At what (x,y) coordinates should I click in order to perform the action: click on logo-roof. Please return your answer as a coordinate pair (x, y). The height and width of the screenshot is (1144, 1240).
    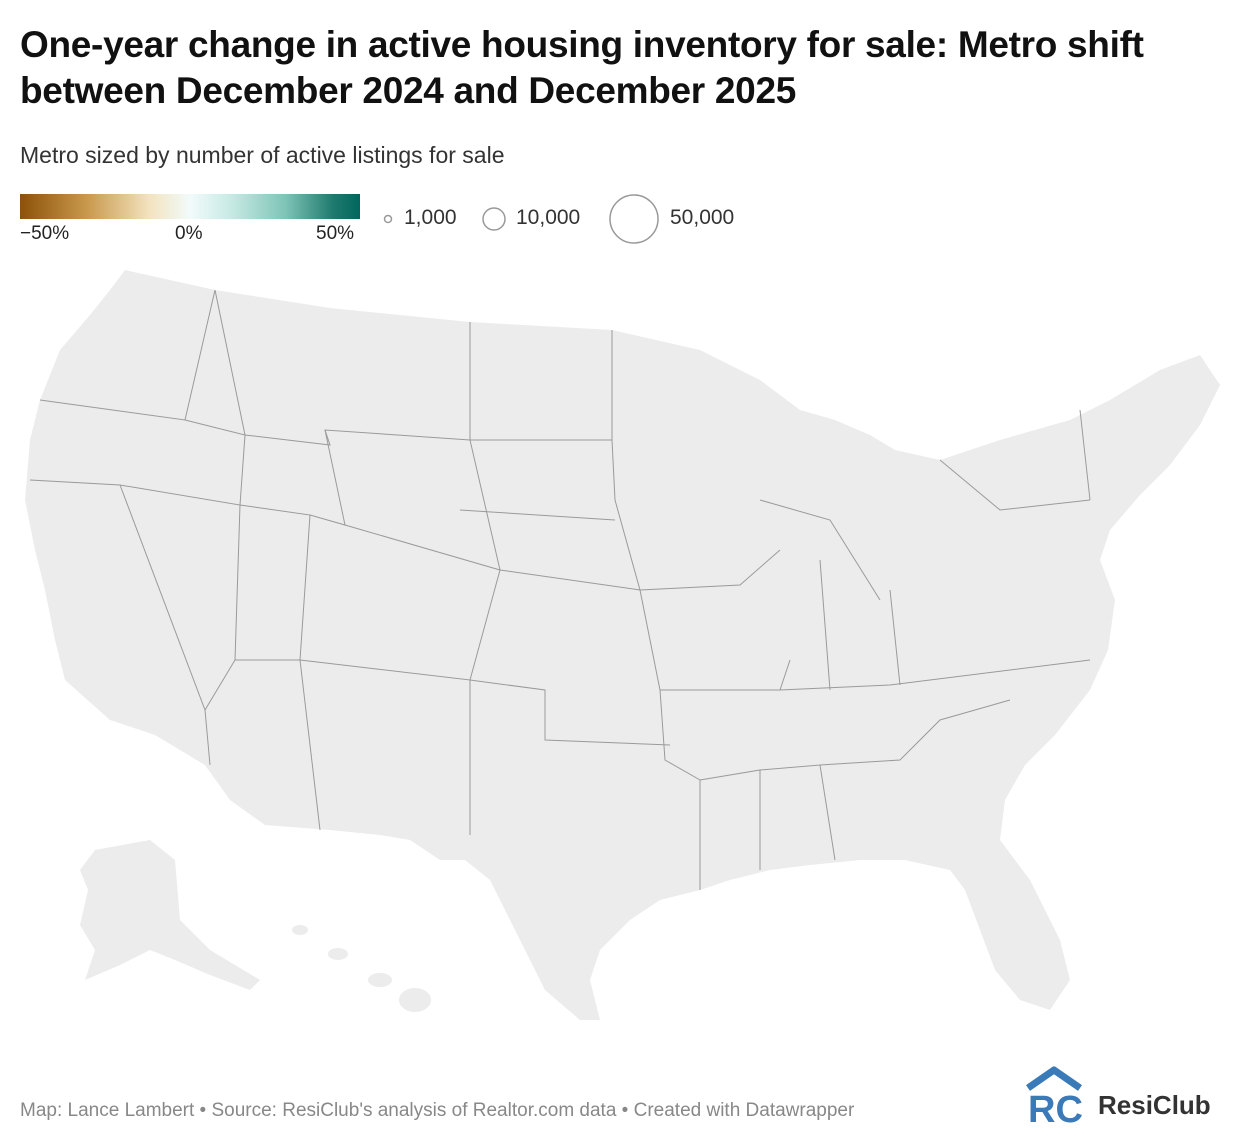
    Looking at the image, I should click on (1054, 1078).